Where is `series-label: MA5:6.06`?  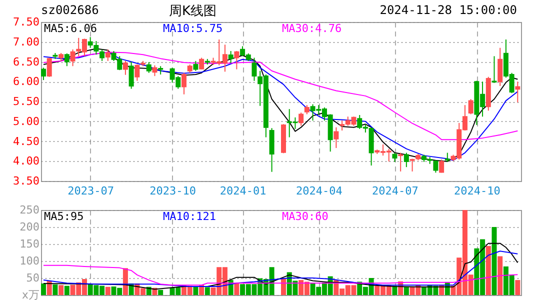
series-label: MA5:6.06 is located at coordinates (70, 28).